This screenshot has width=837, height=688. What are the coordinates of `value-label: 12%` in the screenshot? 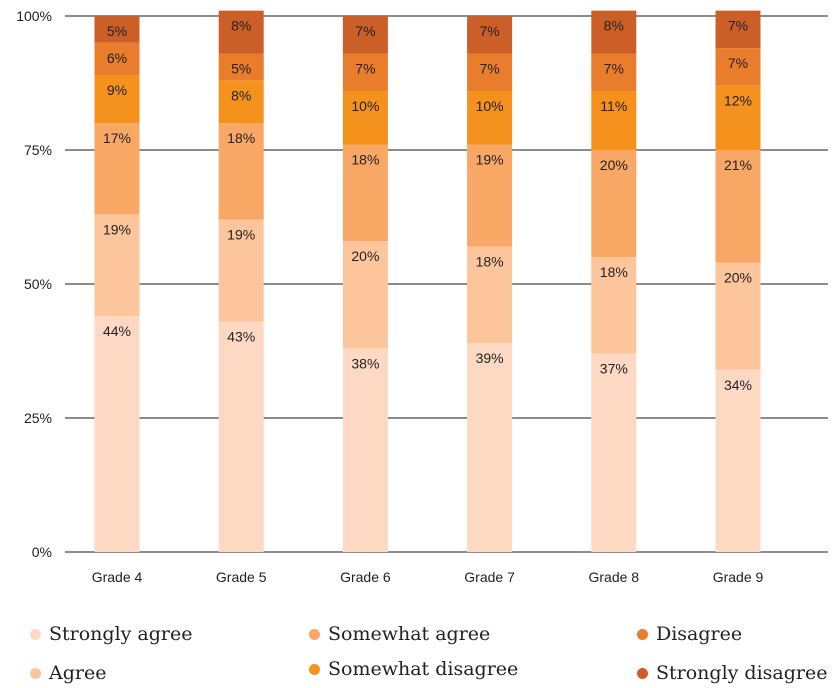 It's located at (738, 101).